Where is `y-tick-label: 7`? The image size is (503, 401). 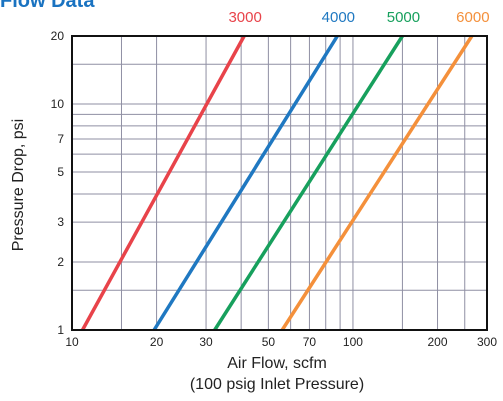 y-tick-label: 7 is located at coordinates (60, 139).